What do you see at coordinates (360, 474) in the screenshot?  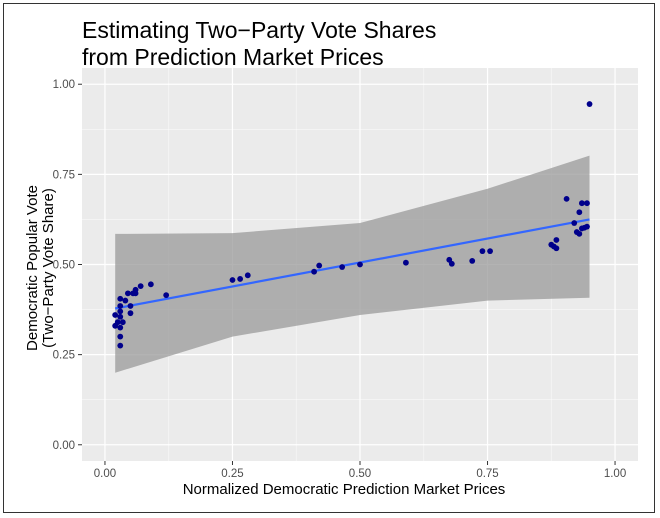 I see `x-tick-label: 0.50` at bounding box center [360, 474].